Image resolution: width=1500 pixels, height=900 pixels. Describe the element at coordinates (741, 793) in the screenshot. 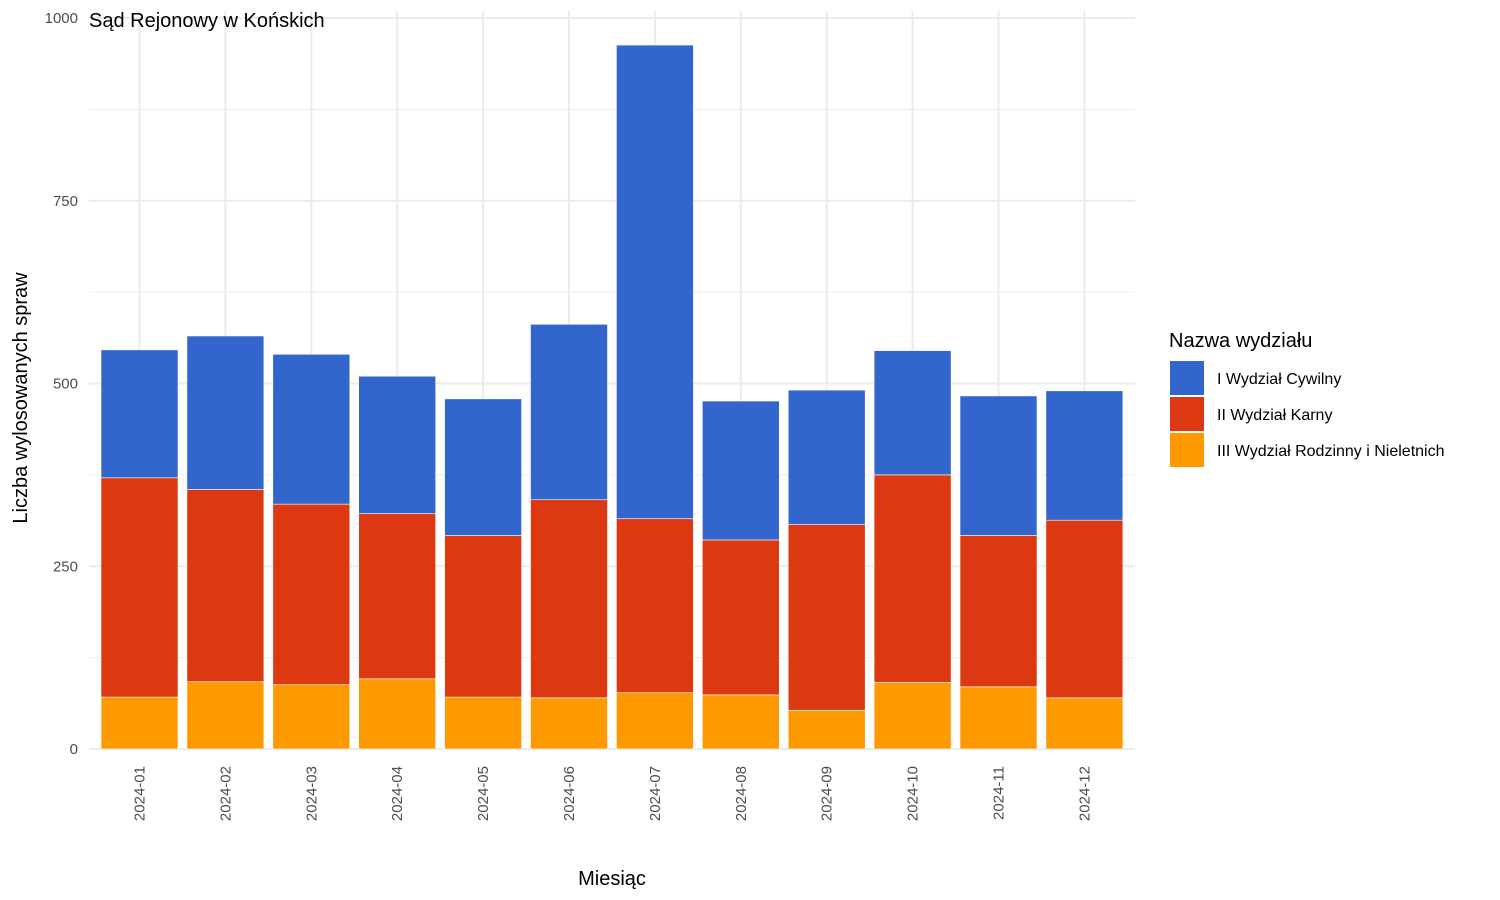

I see `x-tick-label: 2024-08` at that location.